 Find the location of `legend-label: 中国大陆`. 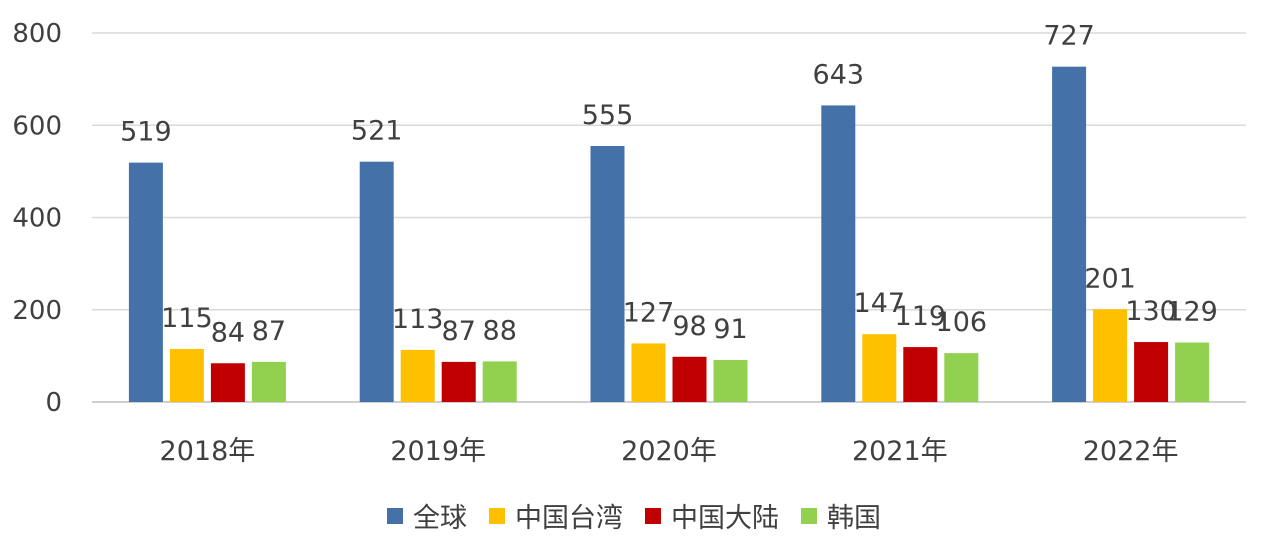

legend-label: 中国大陆 is located at coordinates (725, 518).